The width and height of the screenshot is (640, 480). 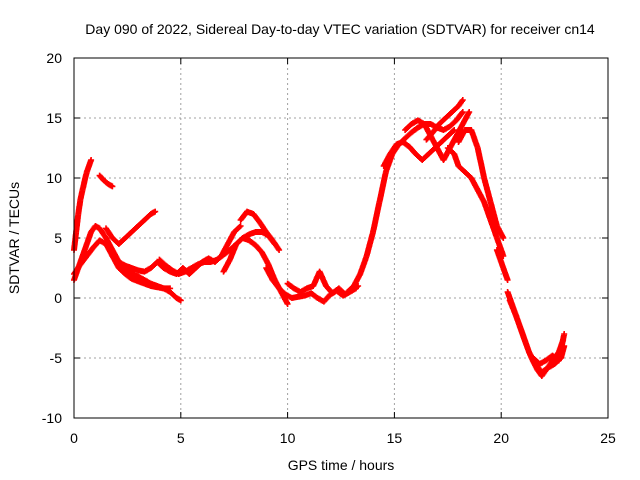 I want to click on x-tick-label: 25, so click(x=608, y=438).